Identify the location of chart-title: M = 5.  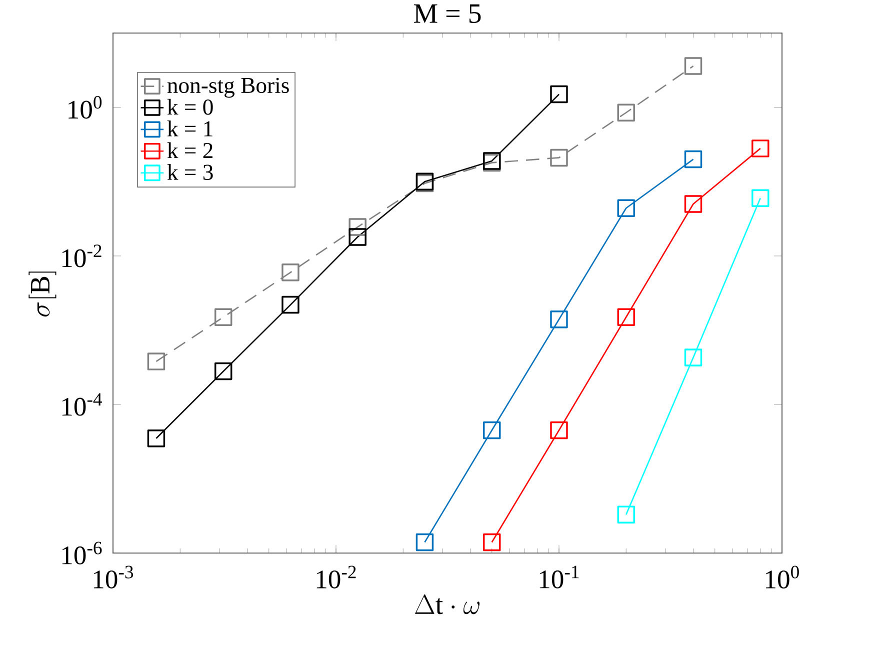
(447, 14).